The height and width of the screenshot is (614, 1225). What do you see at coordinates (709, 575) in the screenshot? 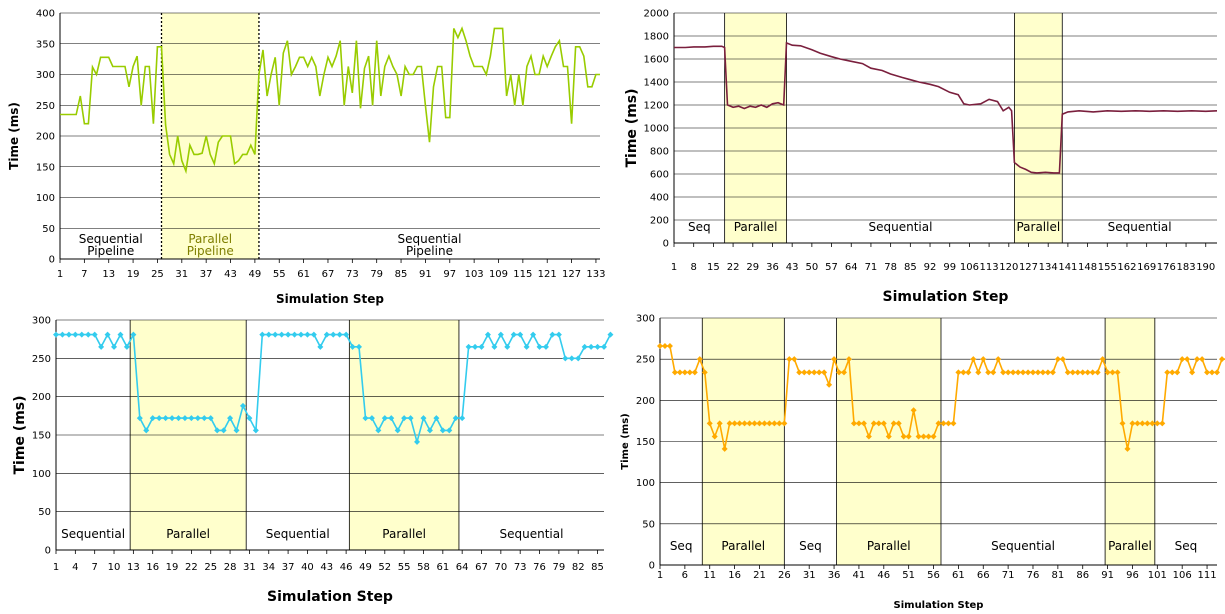
I see `x-tick-label: 11` at bounding box center [709, 575].